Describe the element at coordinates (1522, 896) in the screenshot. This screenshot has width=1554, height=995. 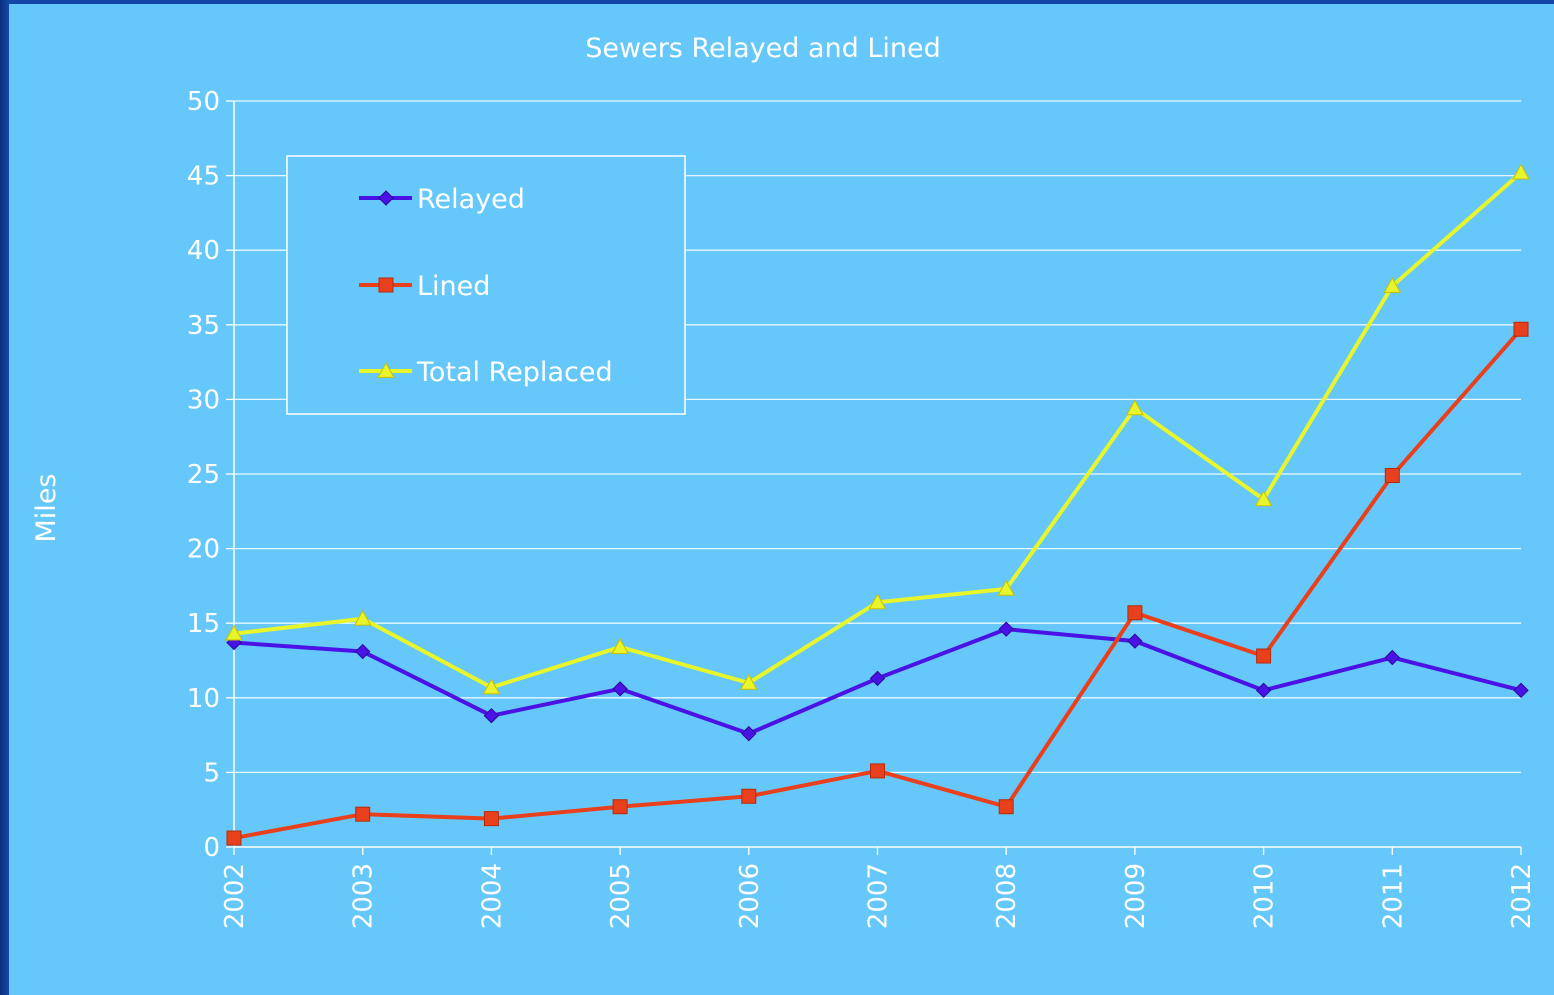
I see `x-tick-label: 2012` at that location.